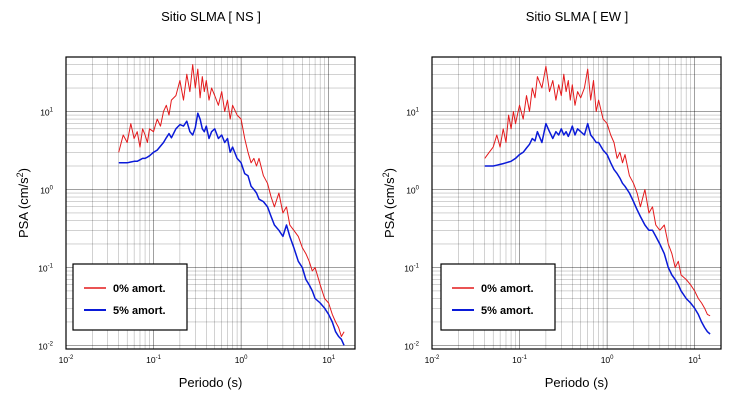  Describe the element at coordinates (577, 16) in the screenshot. I see `chart-title: Sitio SLMA [ EW ]` at that location.